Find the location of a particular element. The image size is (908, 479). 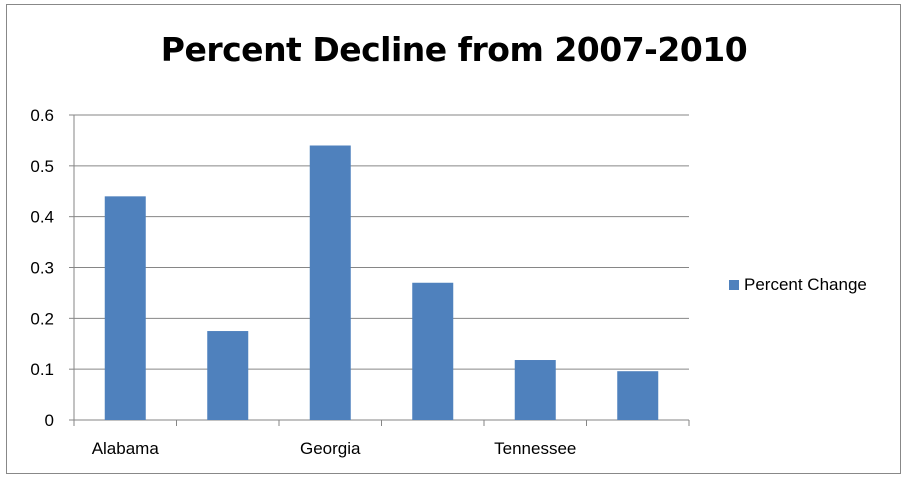

y-tick-label: 0.6 is located at coordinates (42, 115).